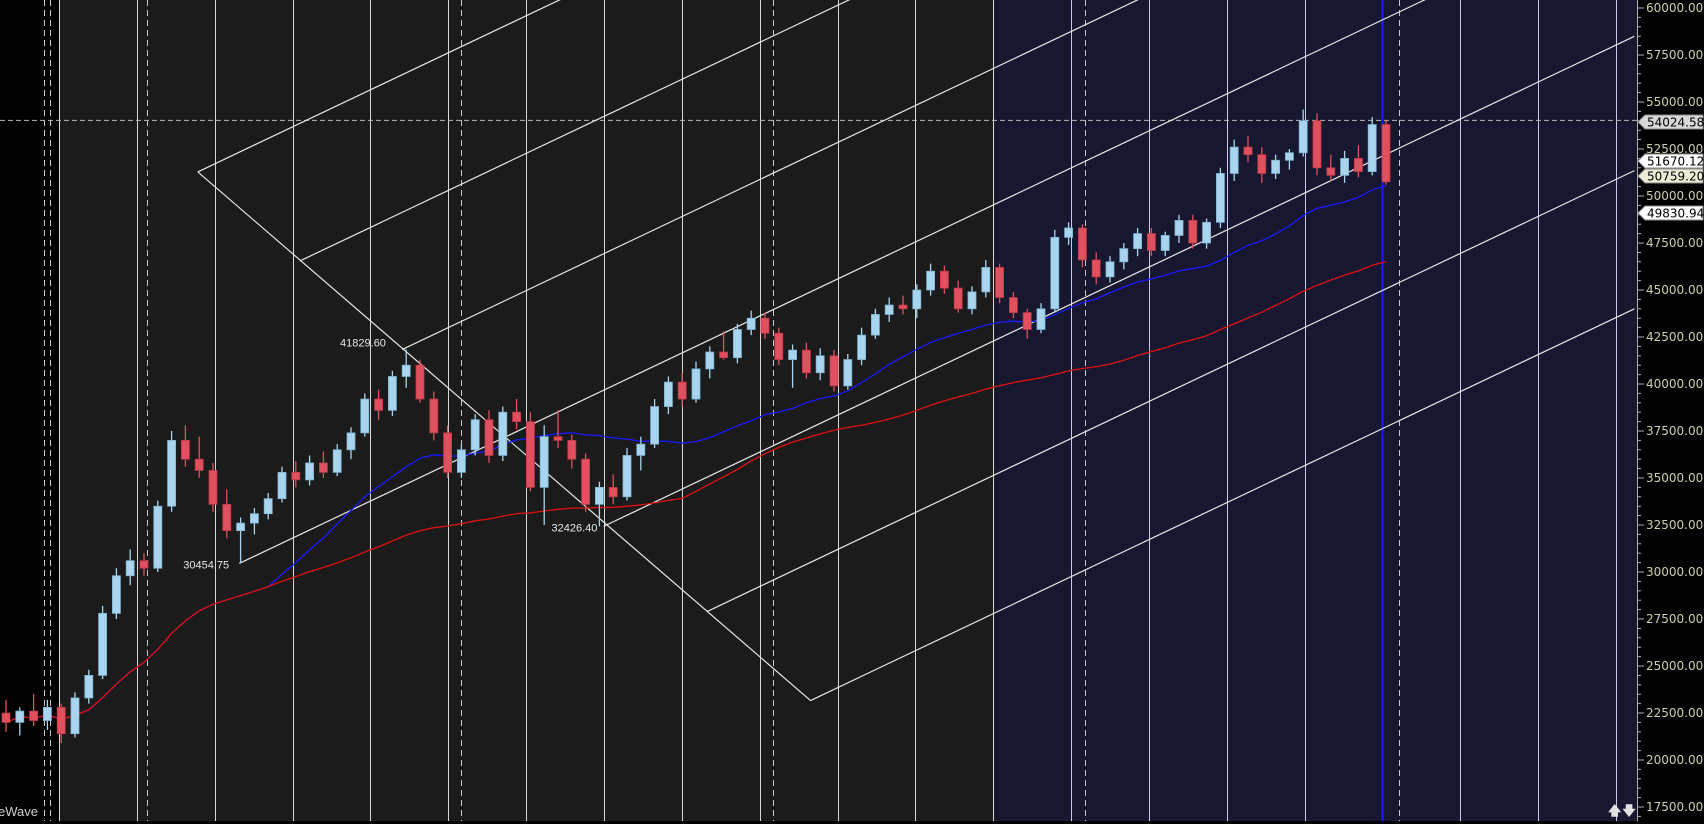 This screenshot has height=824, width=1704. Describe the element at coordinates (206, 565) in the screenshot. I see `pivot-label: 30454.75` at that location.